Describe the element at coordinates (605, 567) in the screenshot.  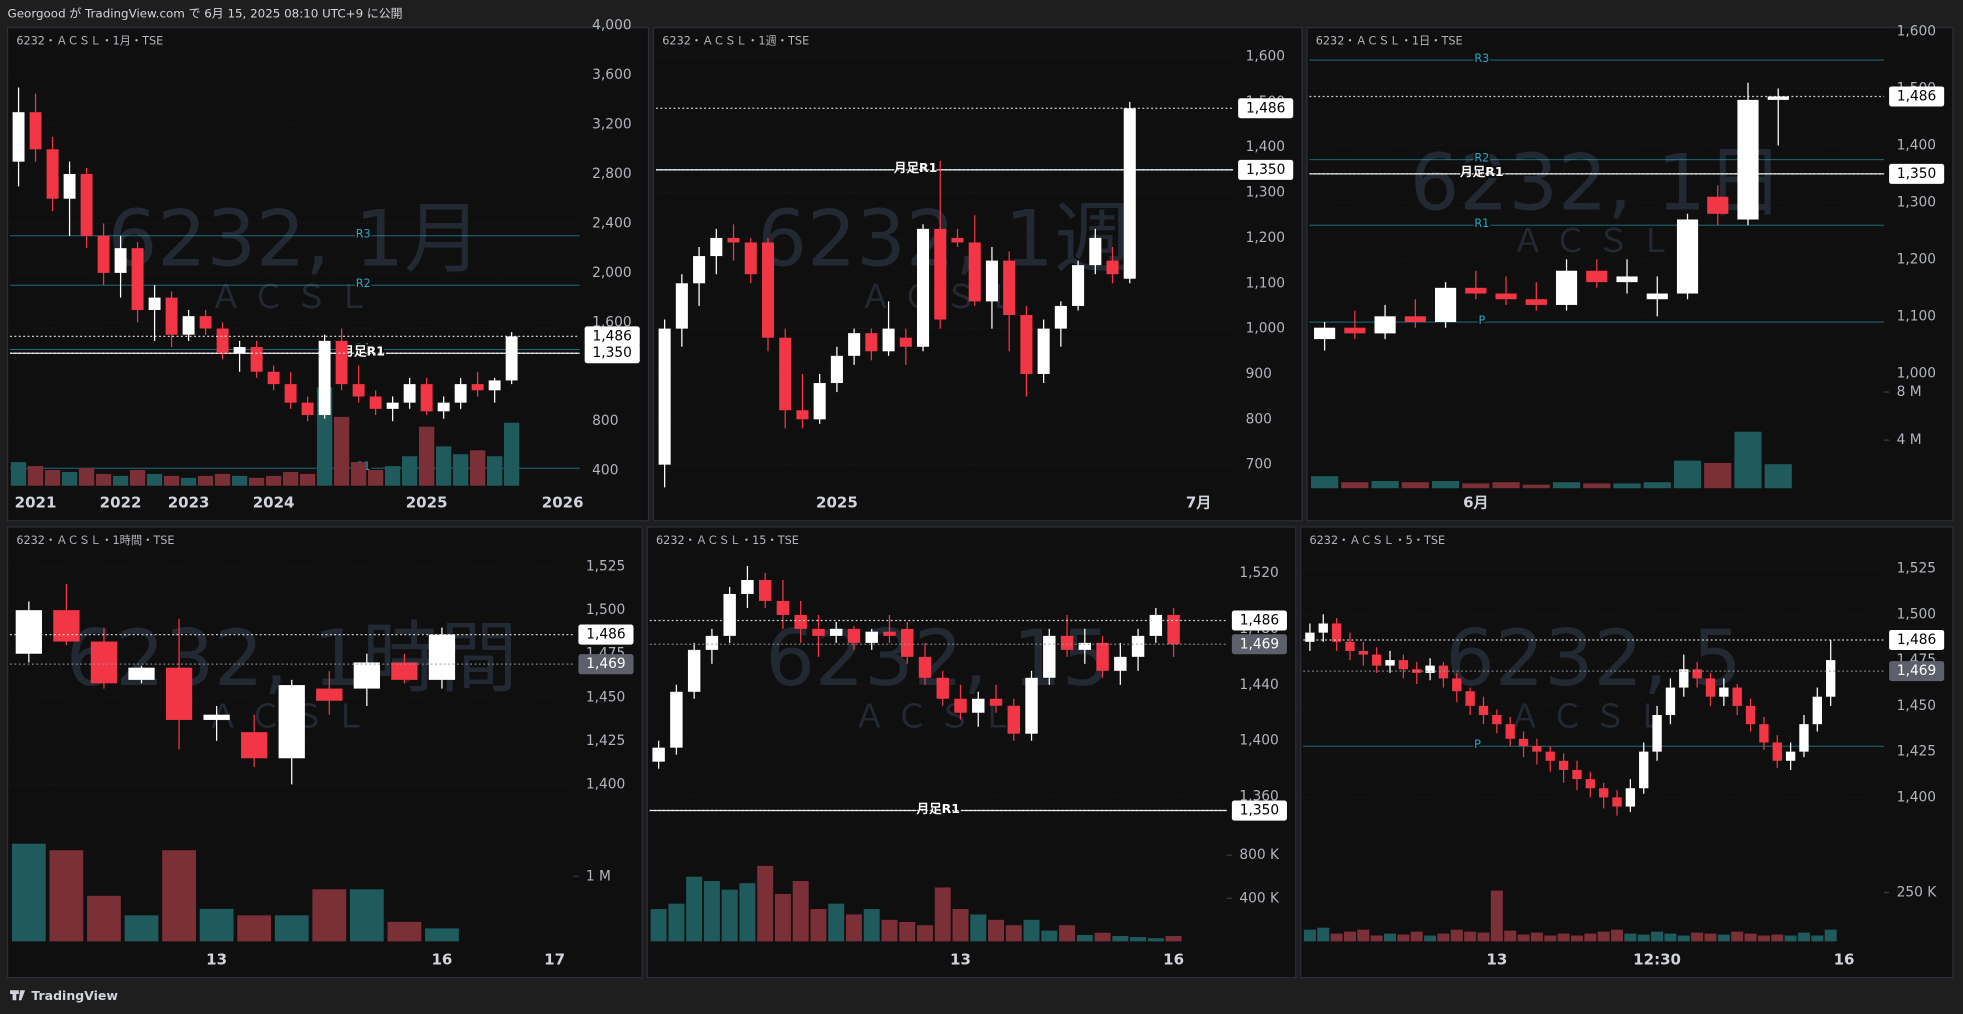
I see `y-tick-label: 1,525` at that location.